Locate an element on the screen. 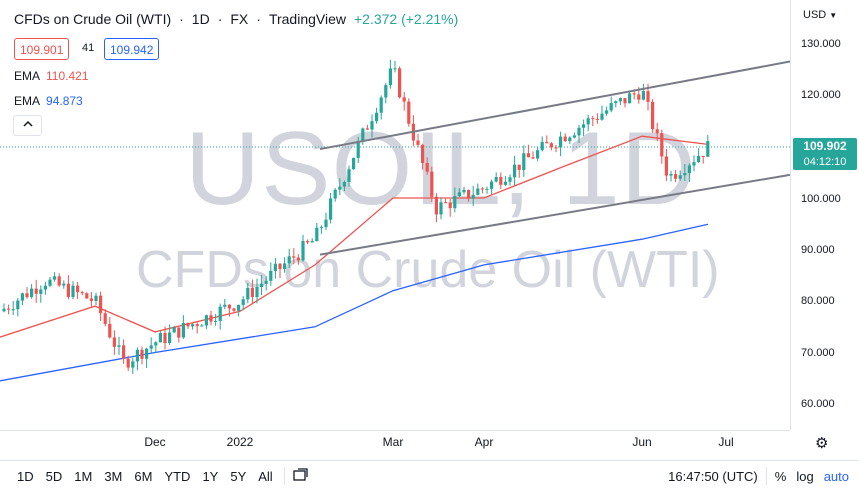 This screenshot has height=491, width=859. ema-legend-fast: EMA 110.421 is located at coordinates (51, 76).